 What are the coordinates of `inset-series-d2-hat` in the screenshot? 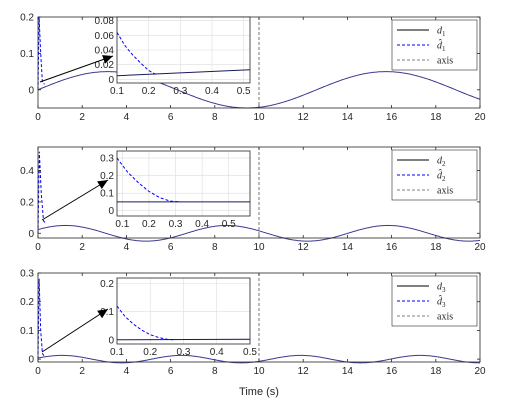 It's located at (148, 180).